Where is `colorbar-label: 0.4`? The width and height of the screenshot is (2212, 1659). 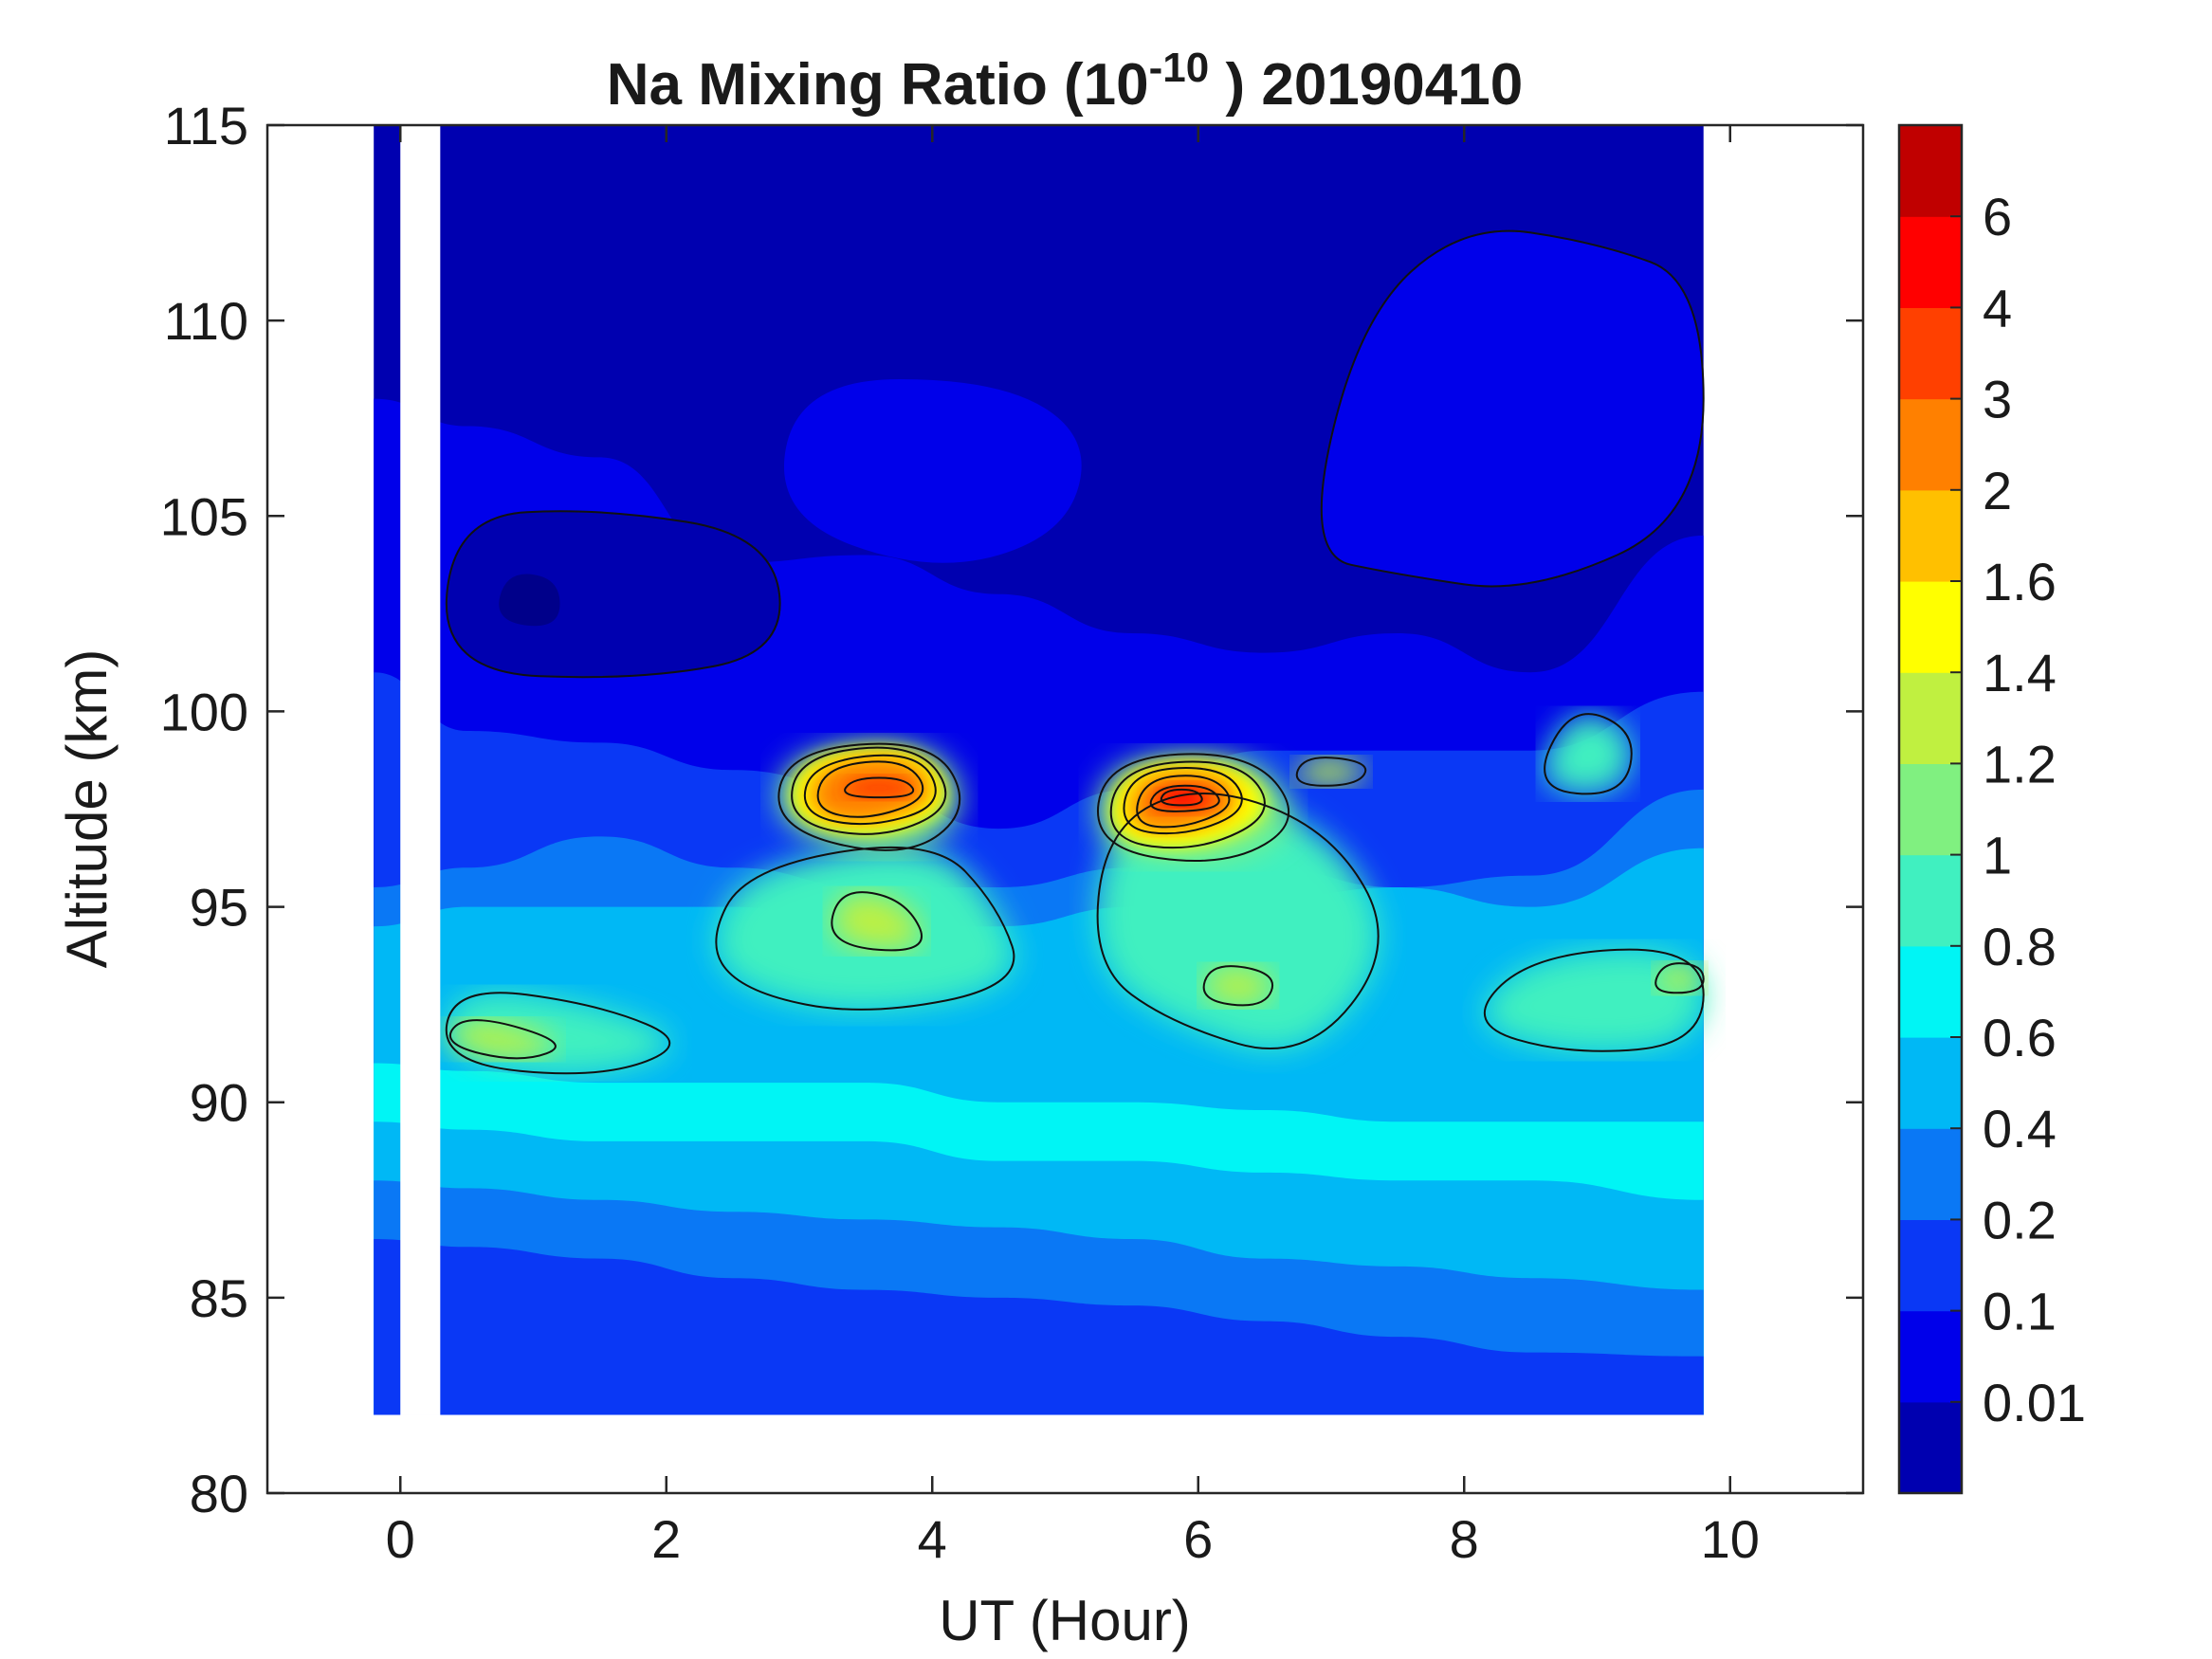 colorbar-label: 0.4 is located at coordinates (2020, 1128).